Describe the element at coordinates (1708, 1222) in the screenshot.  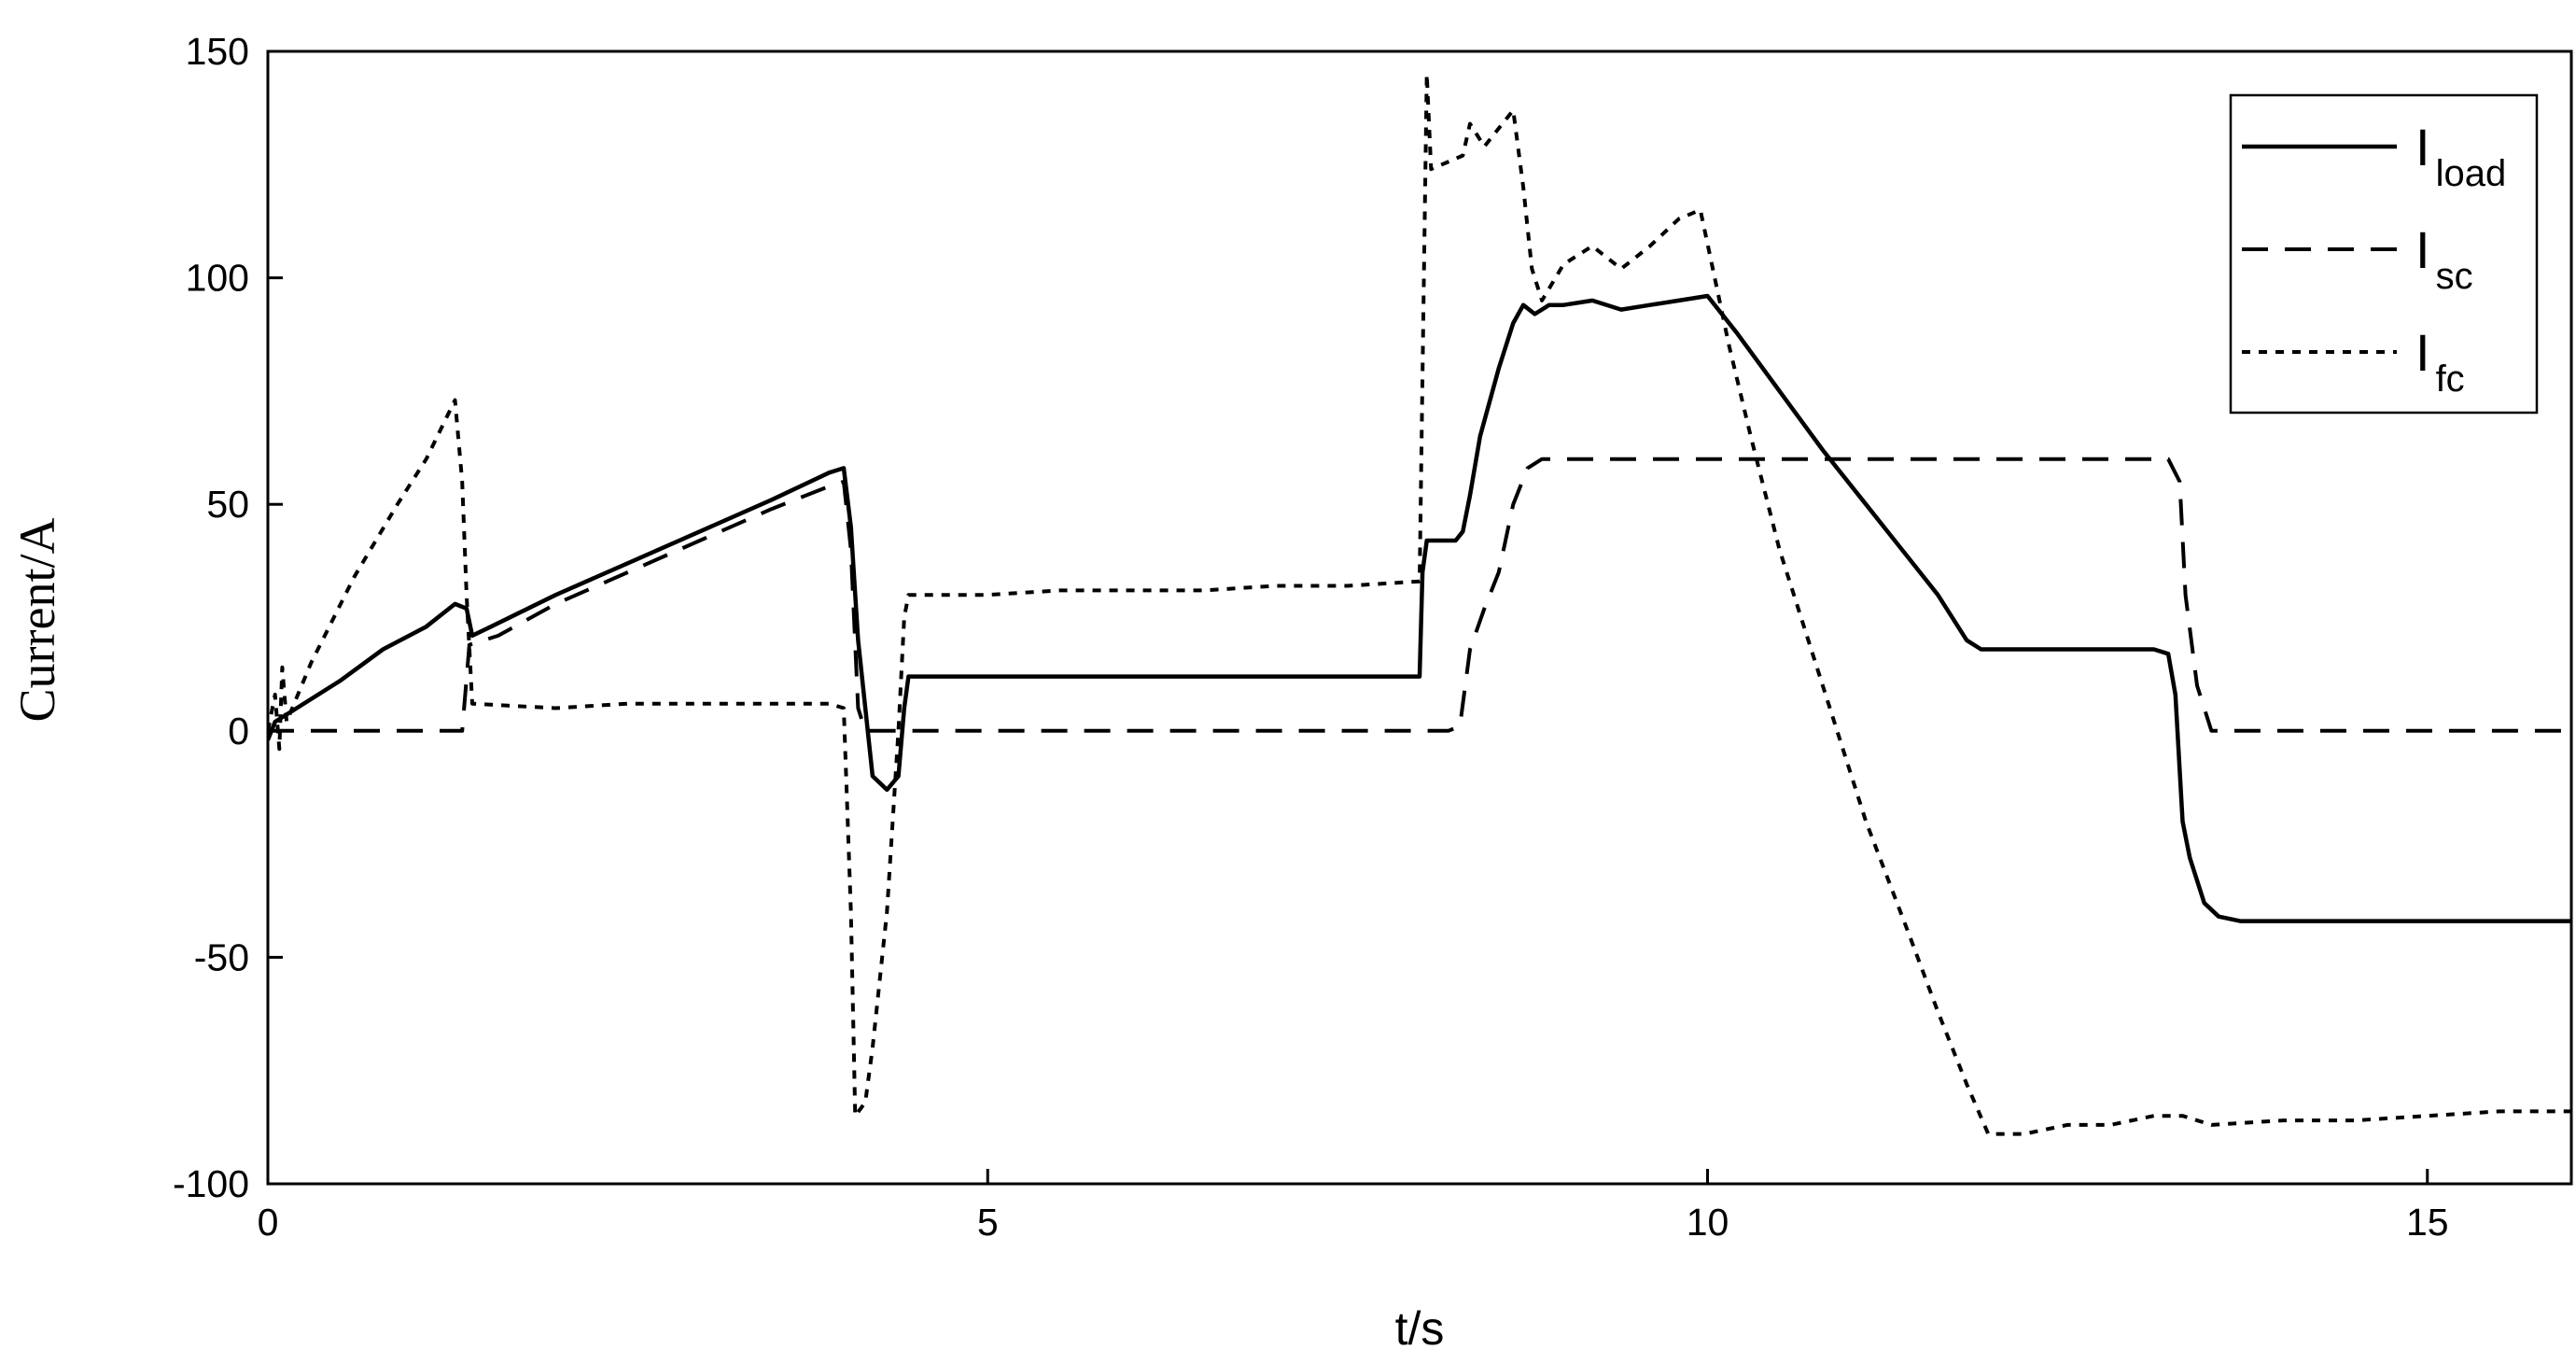
I see `x-tick-label: 10` at that location.